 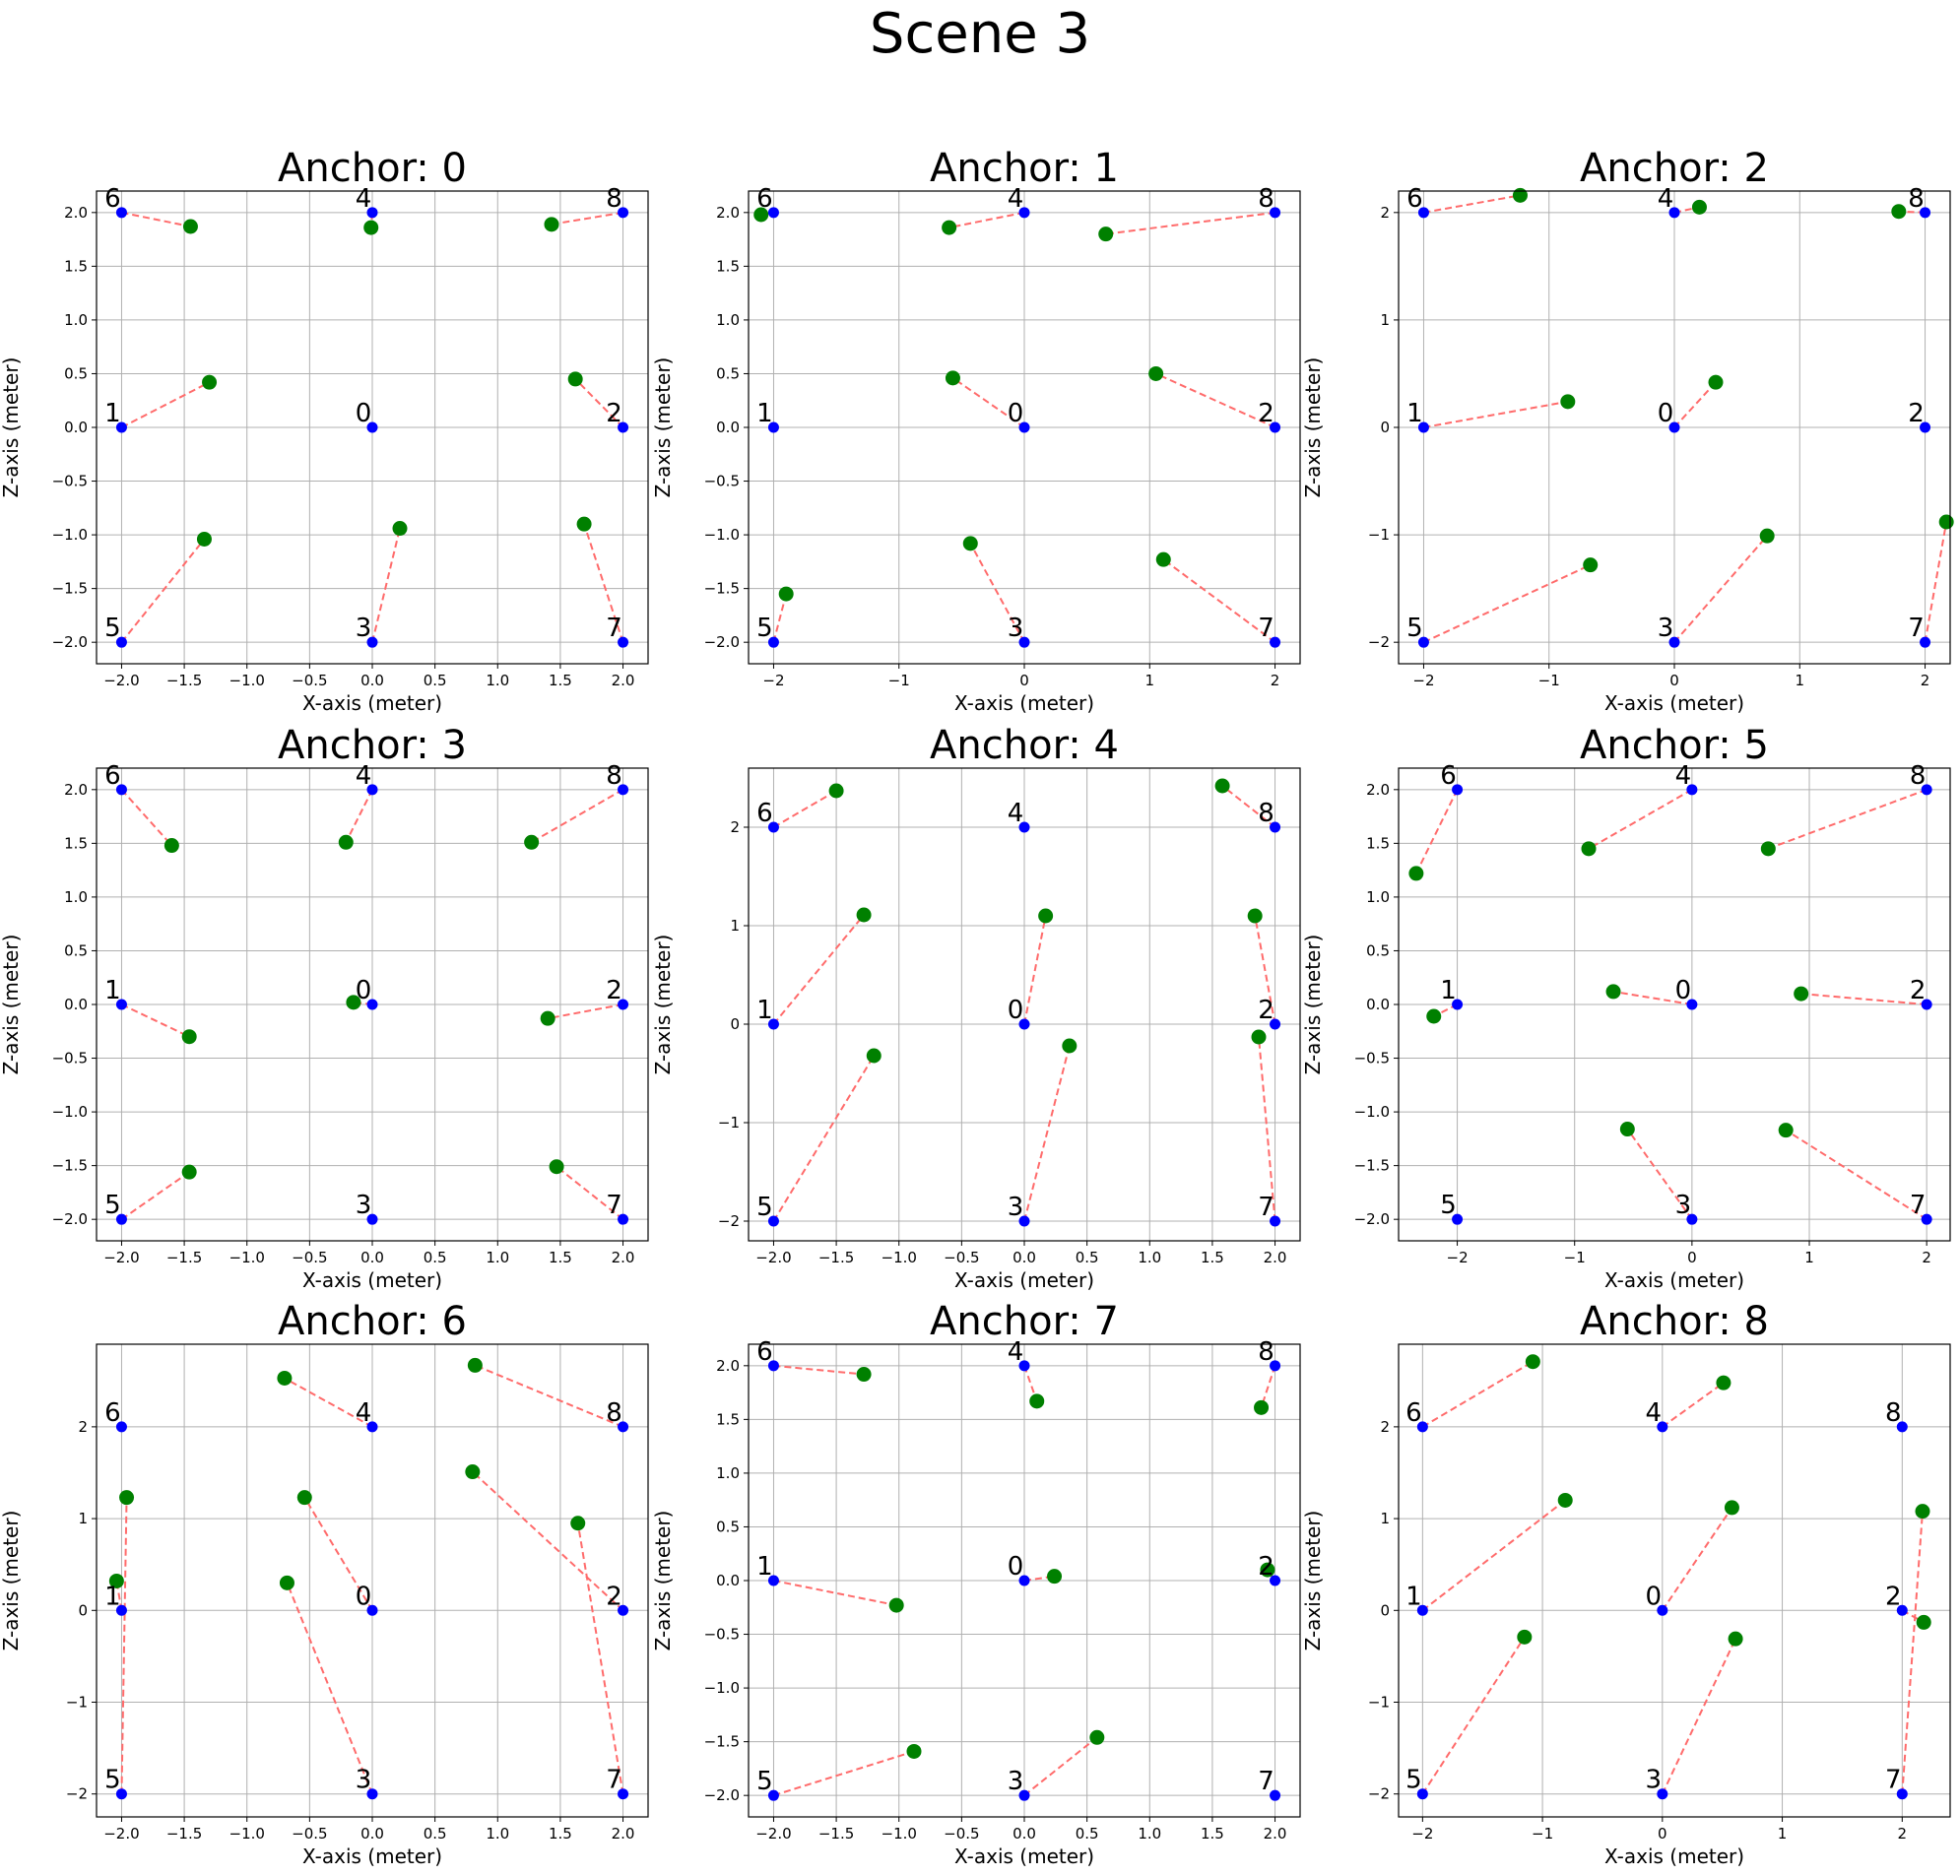 What do you see at coordinates (373, 428) in the screenshot?
I see `plot-frame` at bounding box center [373, 428].